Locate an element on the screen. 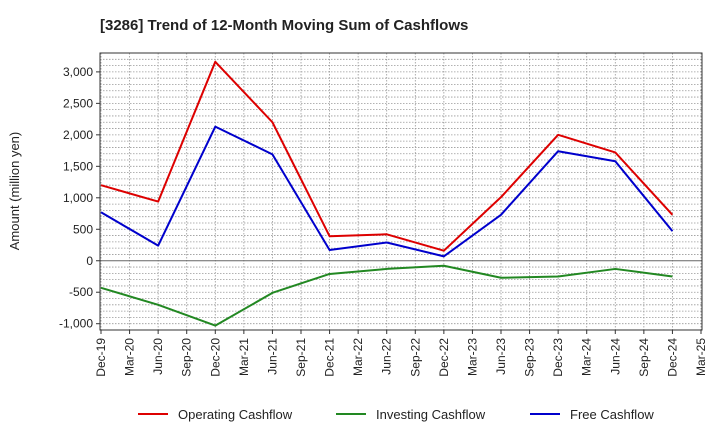 Image resolution: width=720 pixels, height=440 pixels. x-tick-label: Sep-24 is located at coordinates (644, 357).